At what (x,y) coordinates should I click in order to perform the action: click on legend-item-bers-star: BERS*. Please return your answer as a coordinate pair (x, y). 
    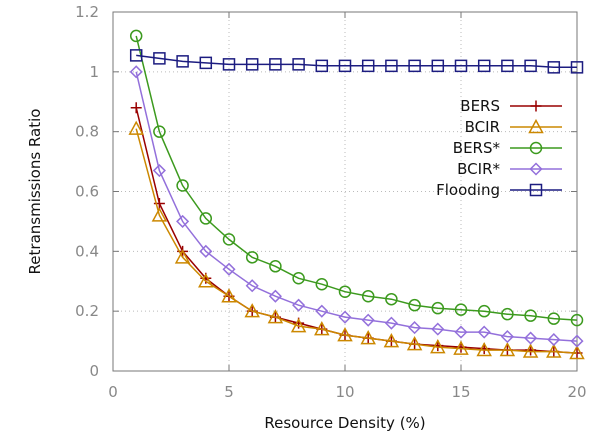
    Looking at the image, I should click on (507, 148).